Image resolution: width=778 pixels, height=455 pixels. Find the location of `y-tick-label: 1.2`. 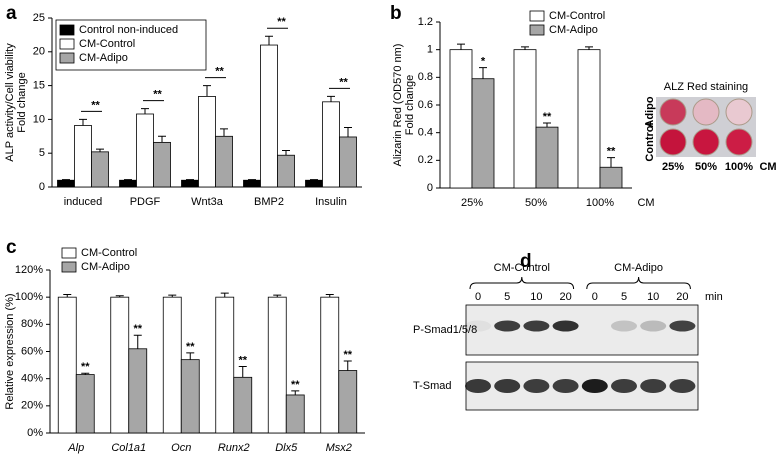

y-tick-label: 1.2 is located at coordinates (425, 22).